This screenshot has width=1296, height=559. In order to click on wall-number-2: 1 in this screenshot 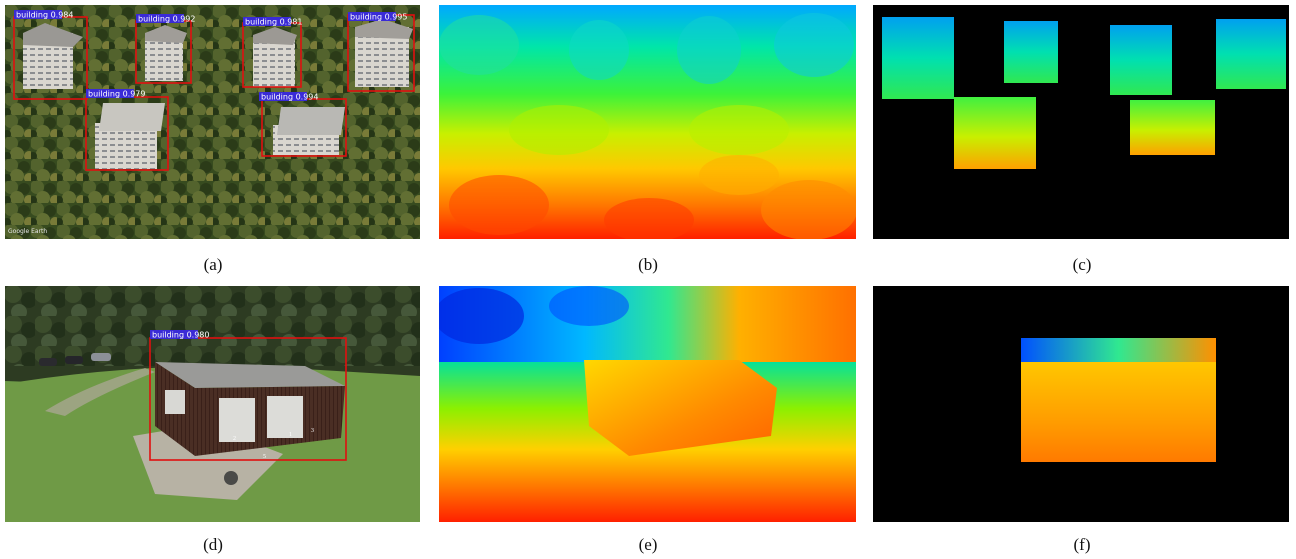, I will do `click(290, 435)`.